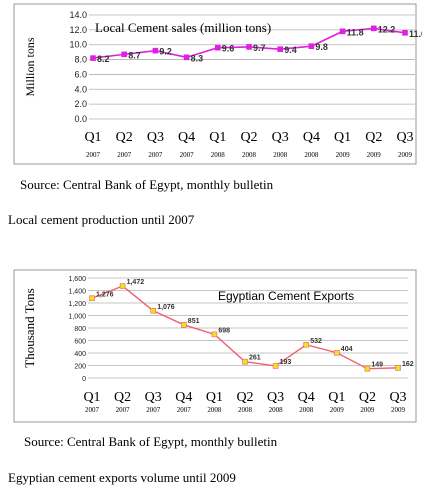 This screenshot has height=491, width=422. What do you see at coordinates (134, 55) in the screenshot?
I see `data-label: 8.7` at bounding box center [134, 55].